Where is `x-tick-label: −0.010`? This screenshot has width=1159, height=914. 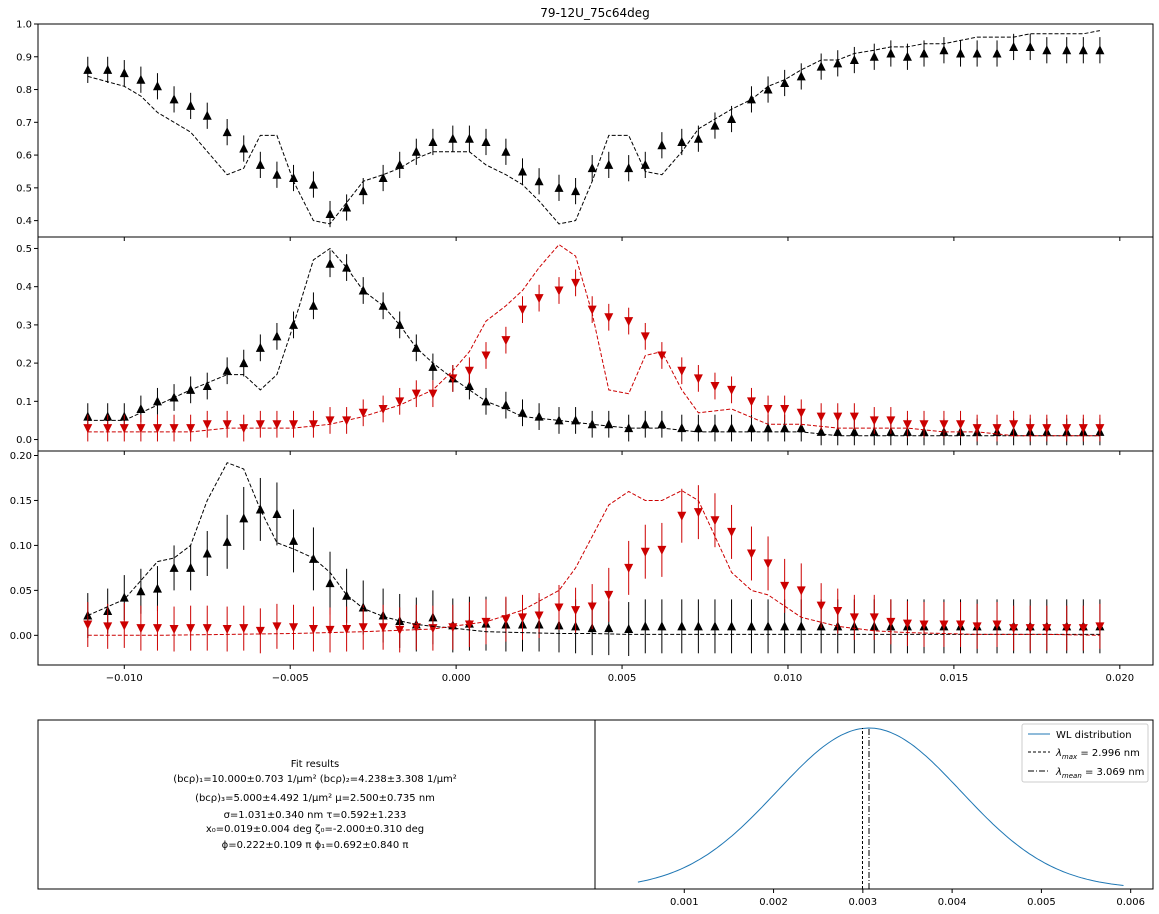
x-tick-label: −0.010 is located at coordinates (124, 678).